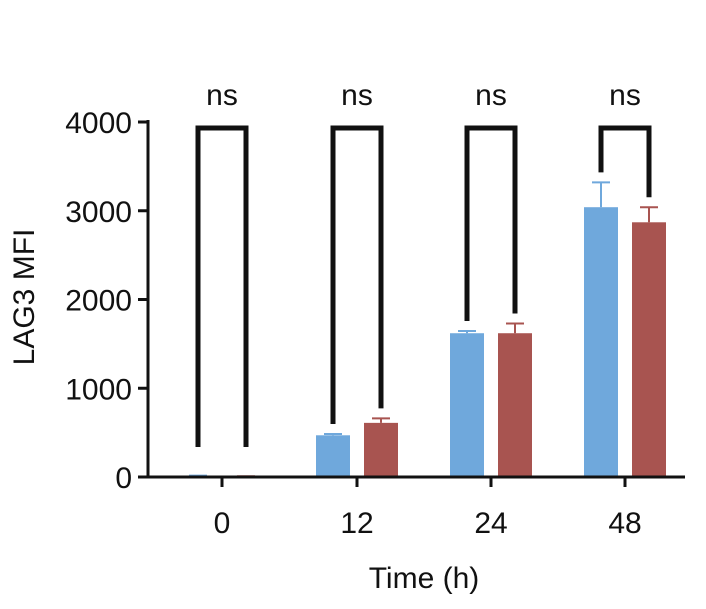  What do you see at coordinates (98, 389) in the screenshot?
I see `y-tick-label: 1000` at bounding box center [98, 389].